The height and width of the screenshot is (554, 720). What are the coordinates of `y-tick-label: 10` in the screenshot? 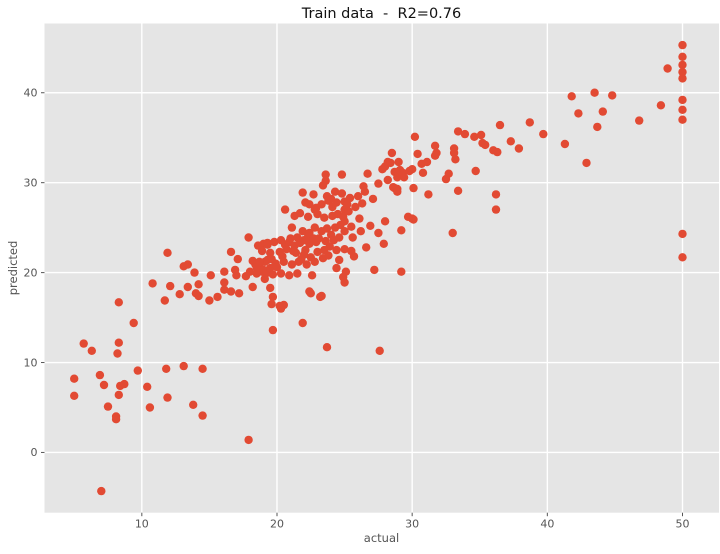 It's located at (31, 362).